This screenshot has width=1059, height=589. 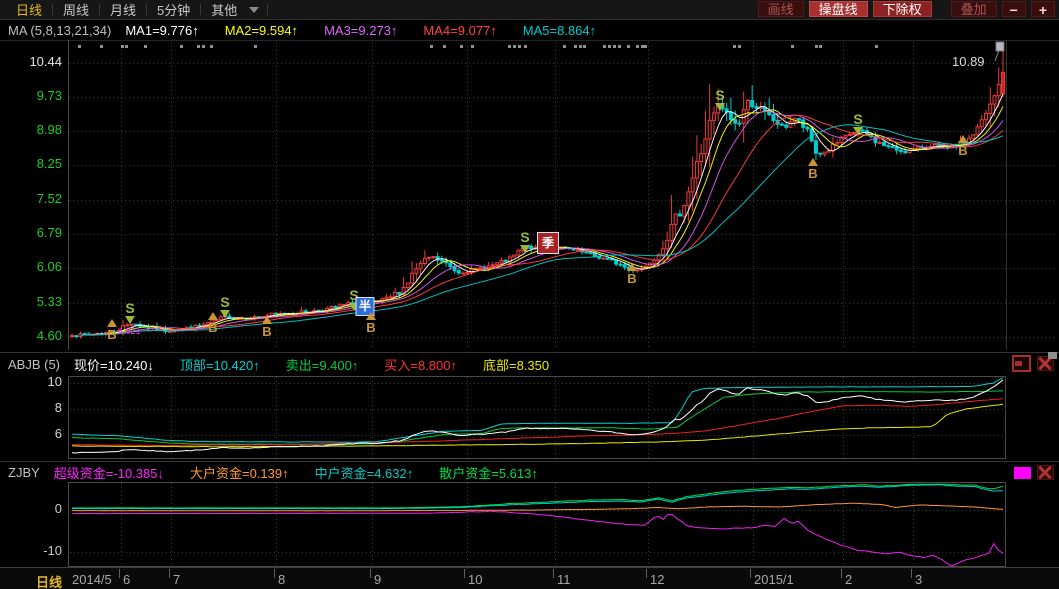 I want to click on ma2-value: MA2=9.594↑, so click(x=261, y=30).